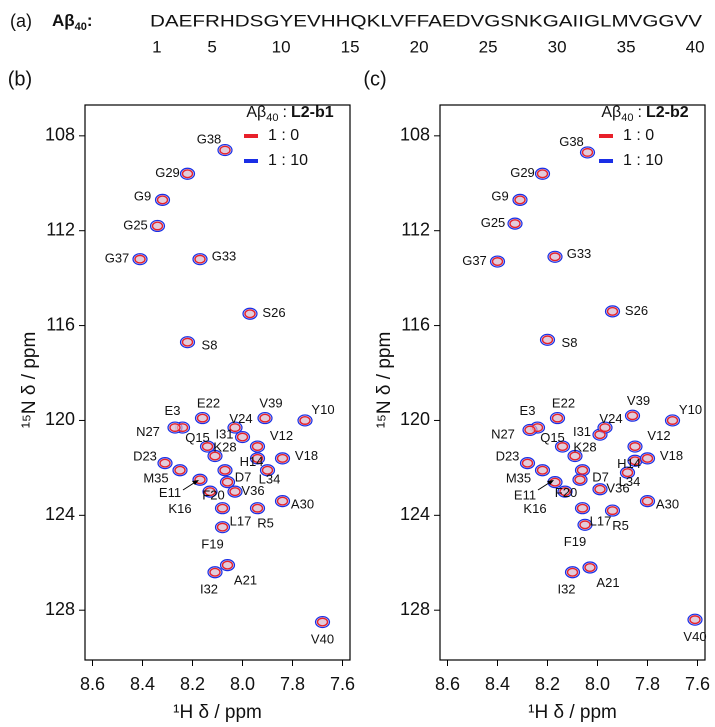 The image size is (715, 727). Describe the element at coordinates (252, 490) in the screenshot. I see `peak-label: V36` at that location.